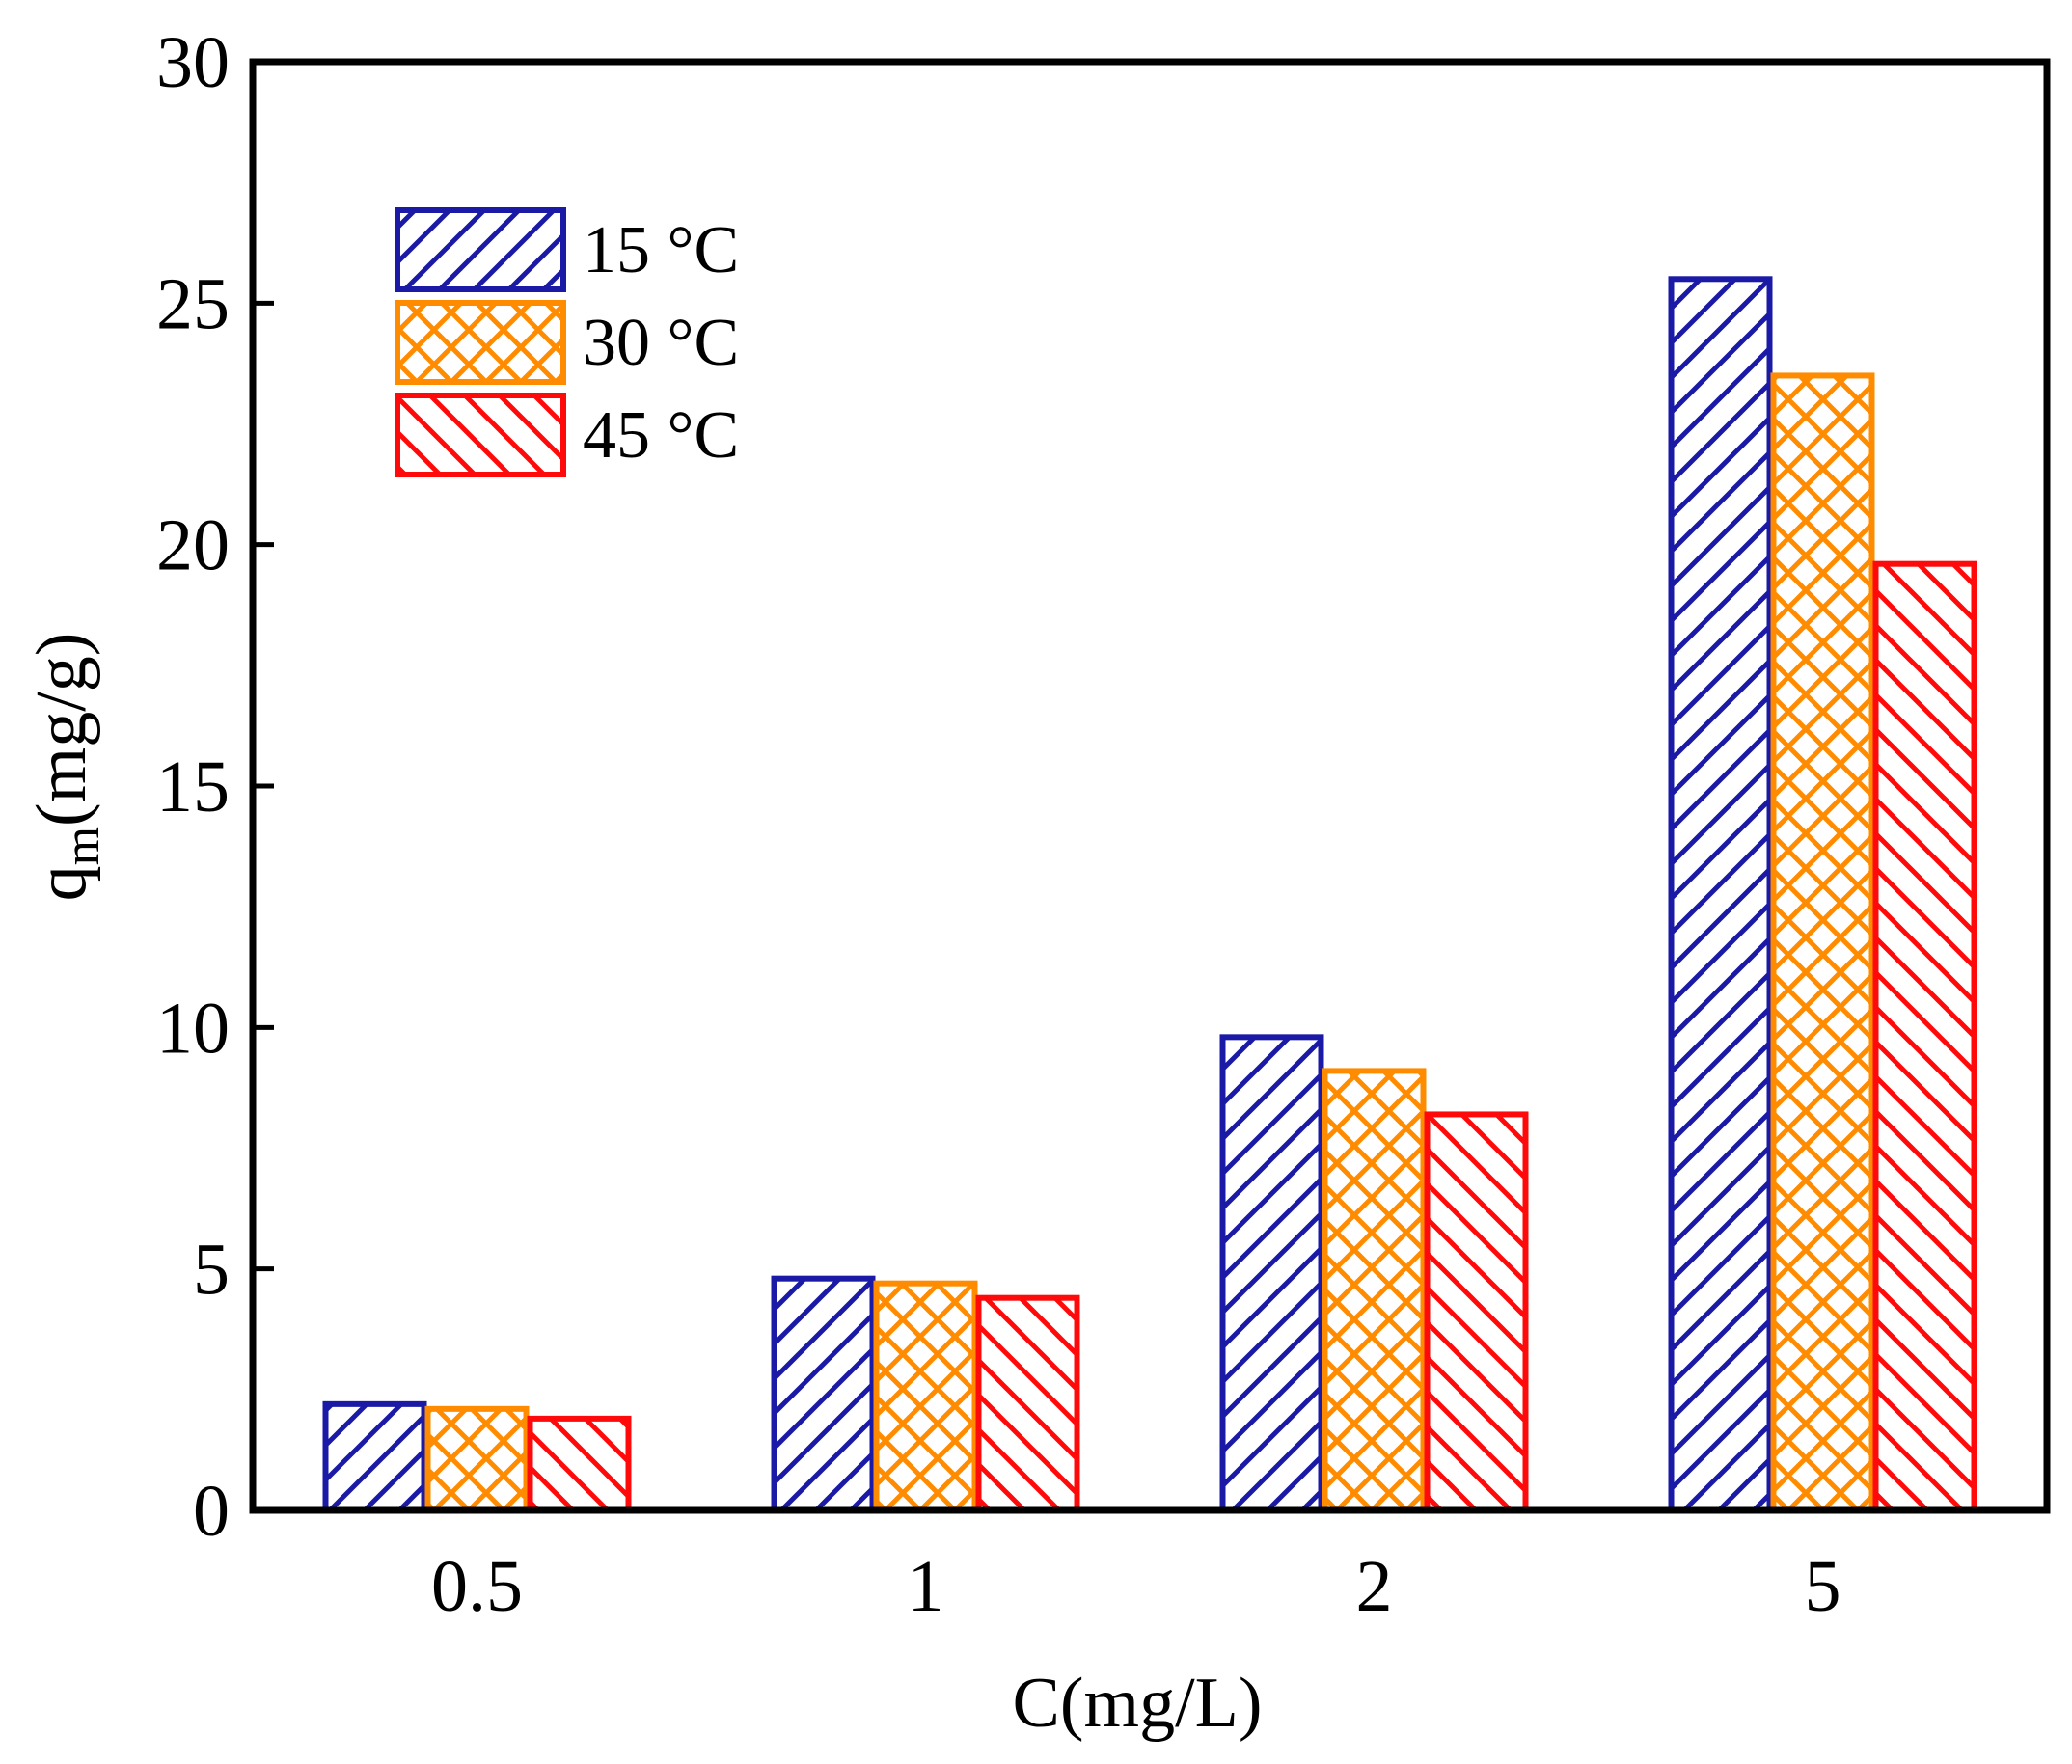 The width and height of the screenshot is (2072, 1764). What do you see at coordinates (82, 846) in the screenshot?
I see `y-axis-title-subscript: m` at bounding box center [82, 846].